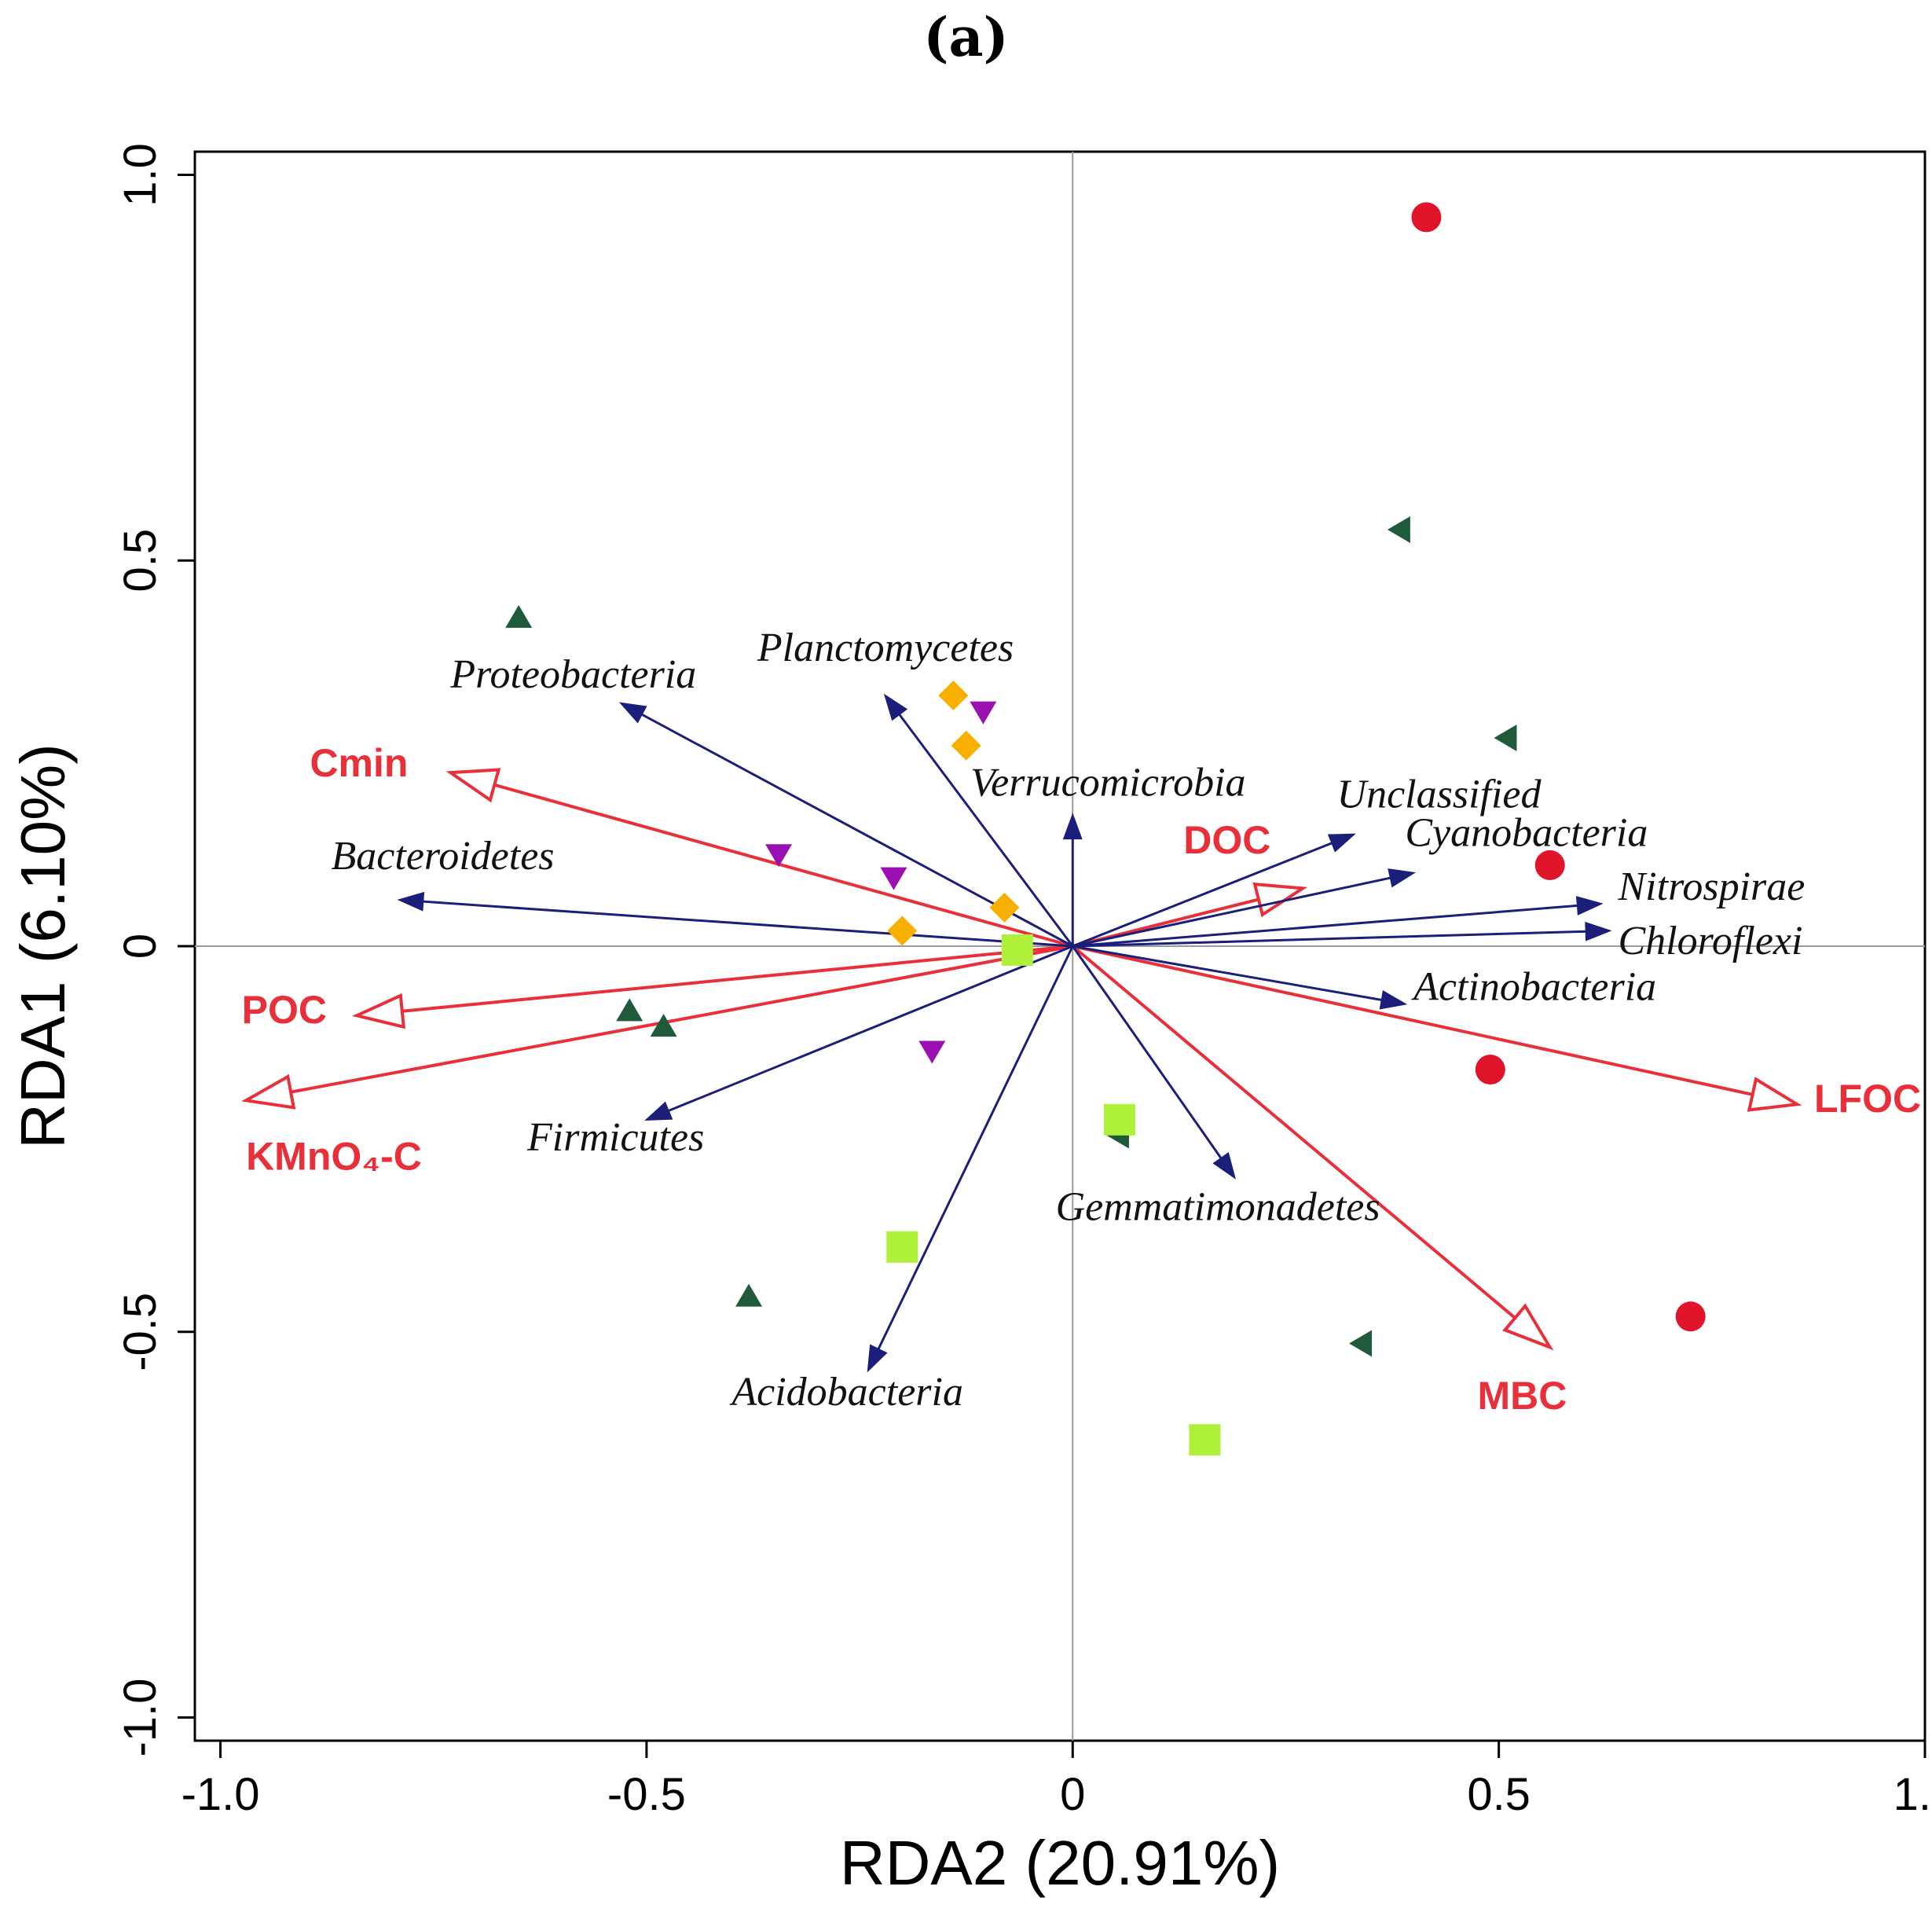 This screenshot has width=1932, height=1912. What do you see at coordinates (966, 37) in the screenshot?
I see `panel-label: (a)` at bounding box center [966, 37].